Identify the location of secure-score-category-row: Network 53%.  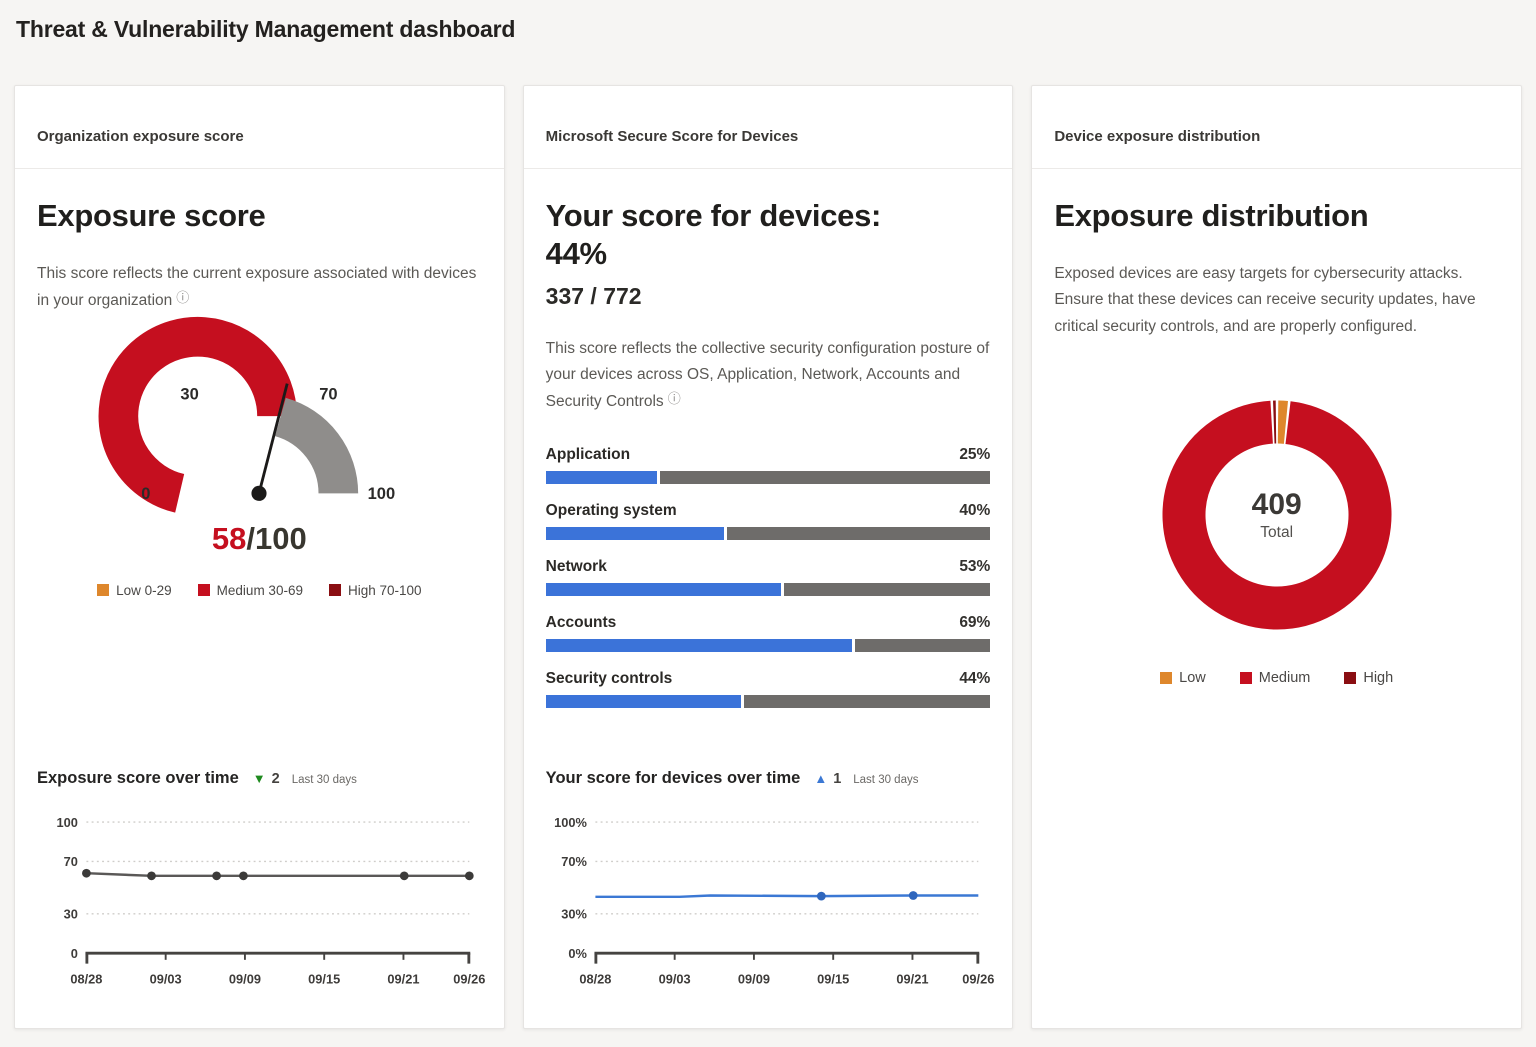
(768, 577).